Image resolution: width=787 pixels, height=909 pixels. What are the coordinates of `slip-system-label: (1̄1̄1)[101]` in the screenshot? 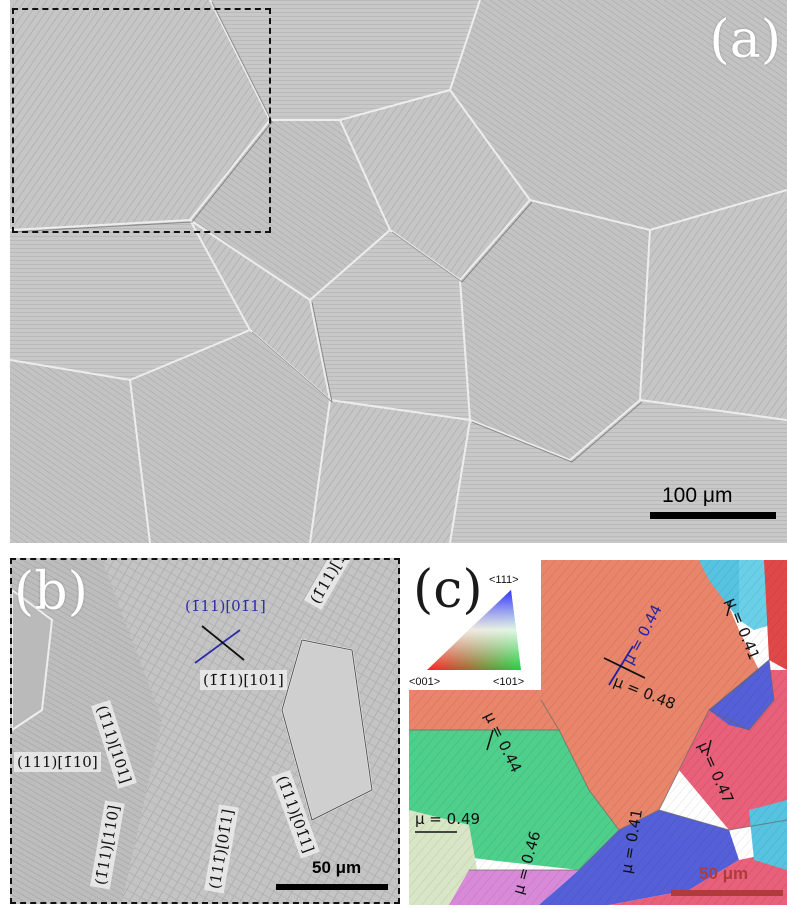 It's located at (243, 680).